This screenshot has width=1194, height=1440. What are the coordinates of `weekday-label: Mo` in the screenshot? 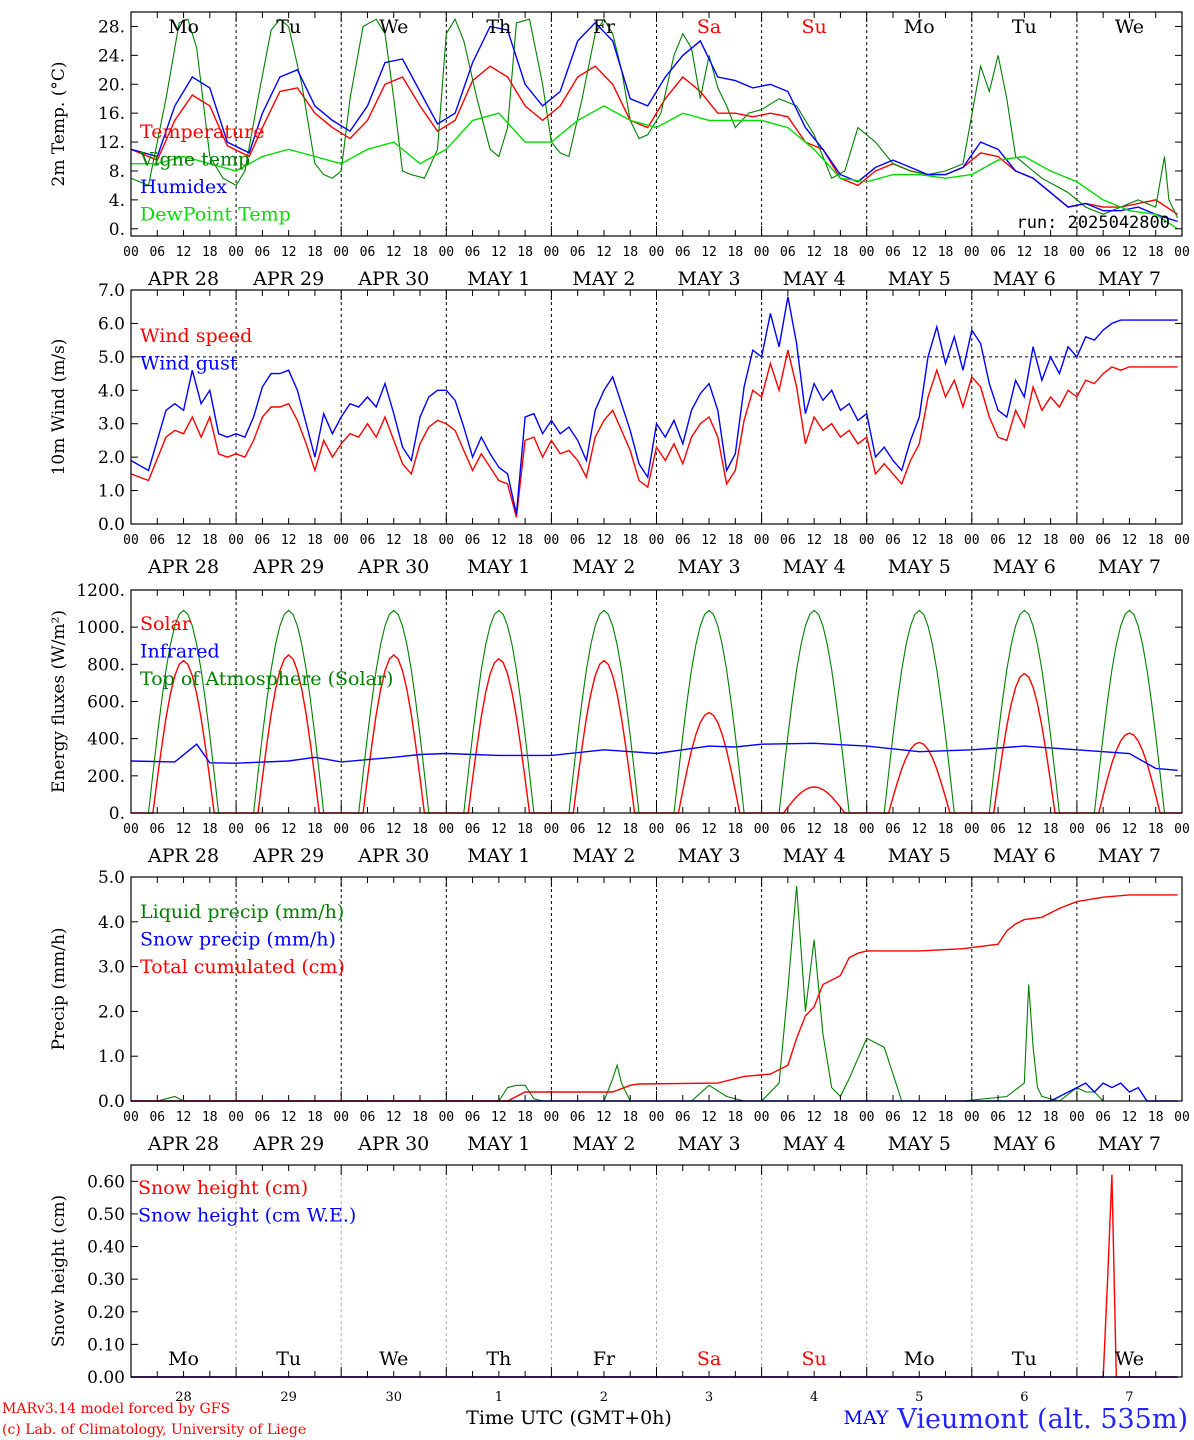 It's located at (183, 1359).